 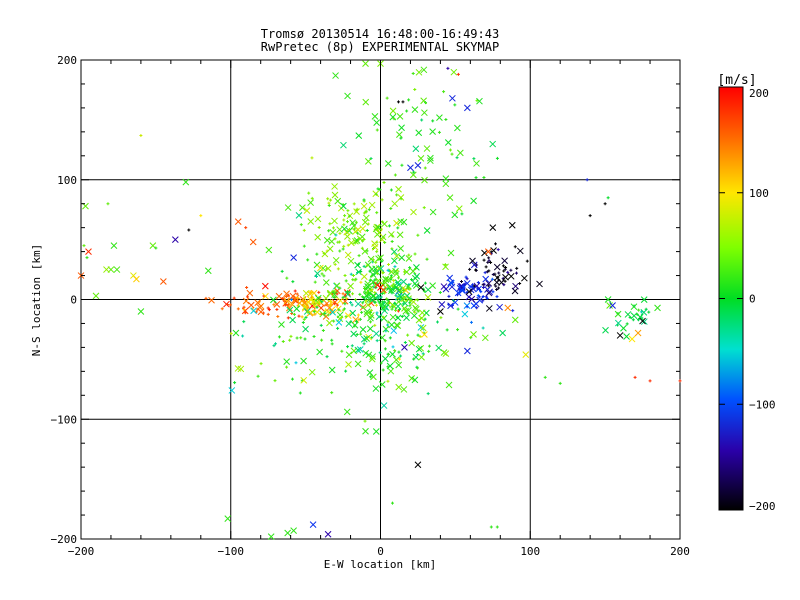 I want to click on colorbar-tick-label: 200, so click(x=759, y=93).